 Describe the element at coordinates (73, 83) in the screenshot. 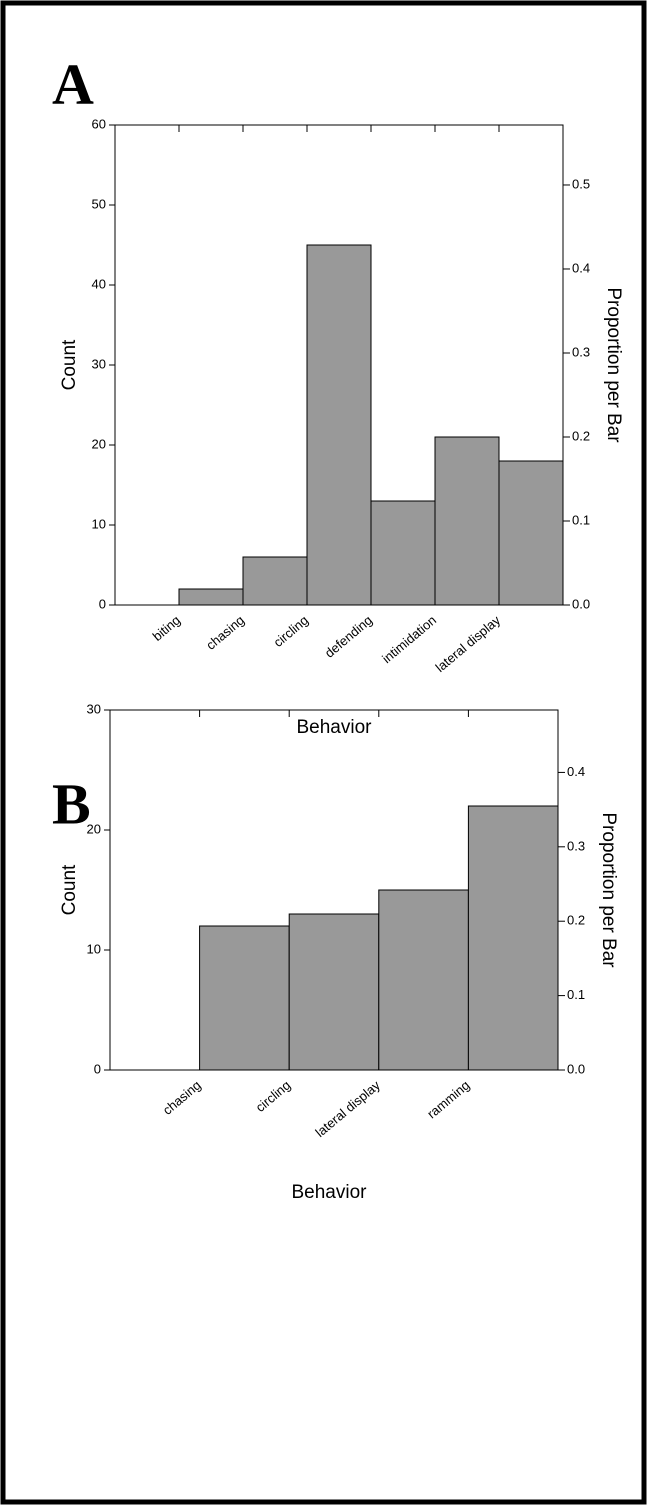

I see `panel-label: A` at that location.